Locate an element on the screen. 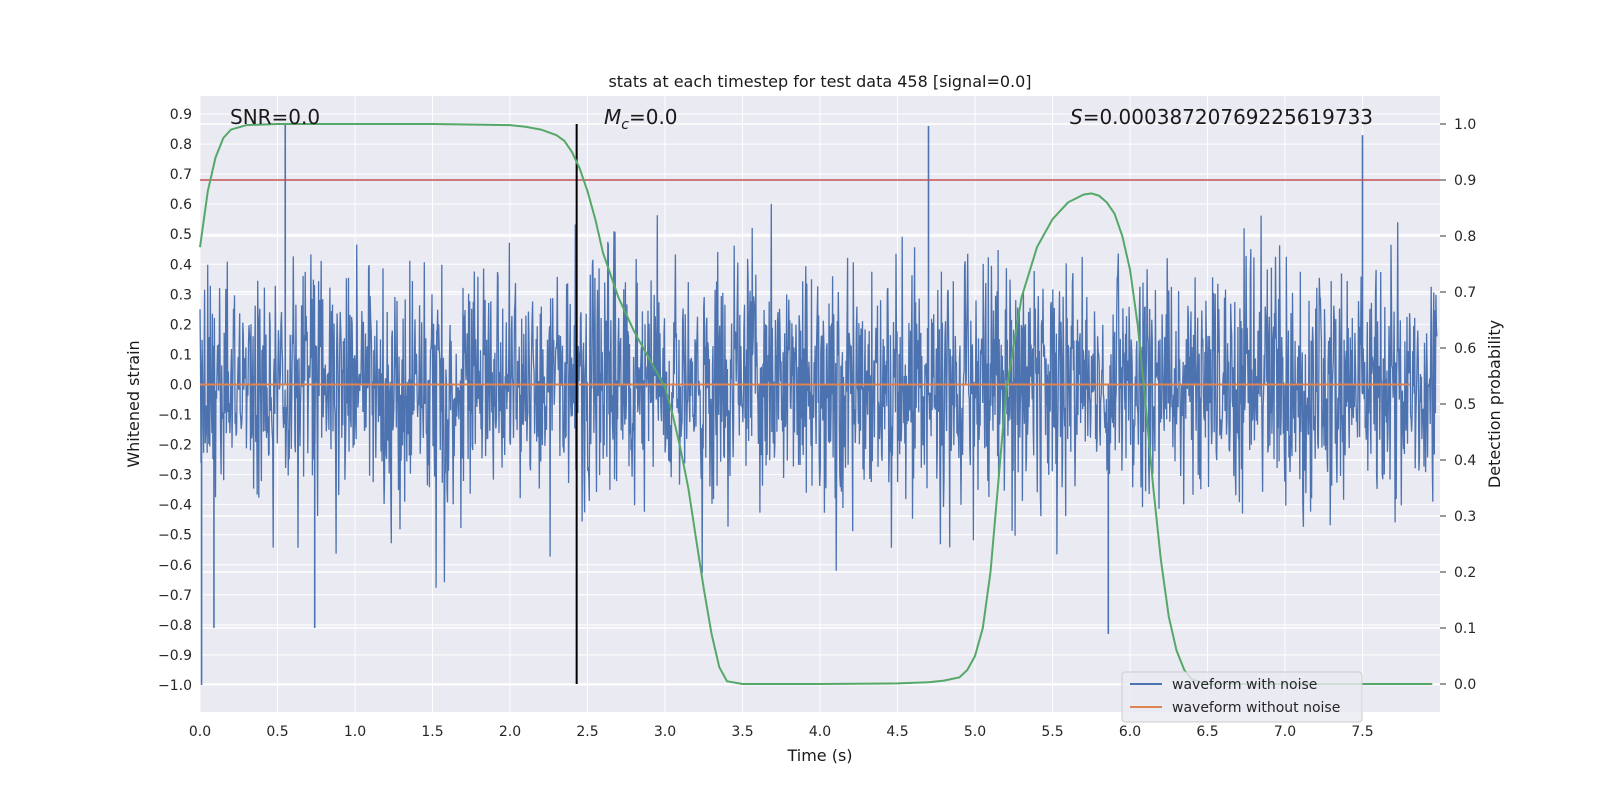 The width and height of the screenshot is (1600, 800). x-tick-label: 3.0 is located at coordinates (665, 732).